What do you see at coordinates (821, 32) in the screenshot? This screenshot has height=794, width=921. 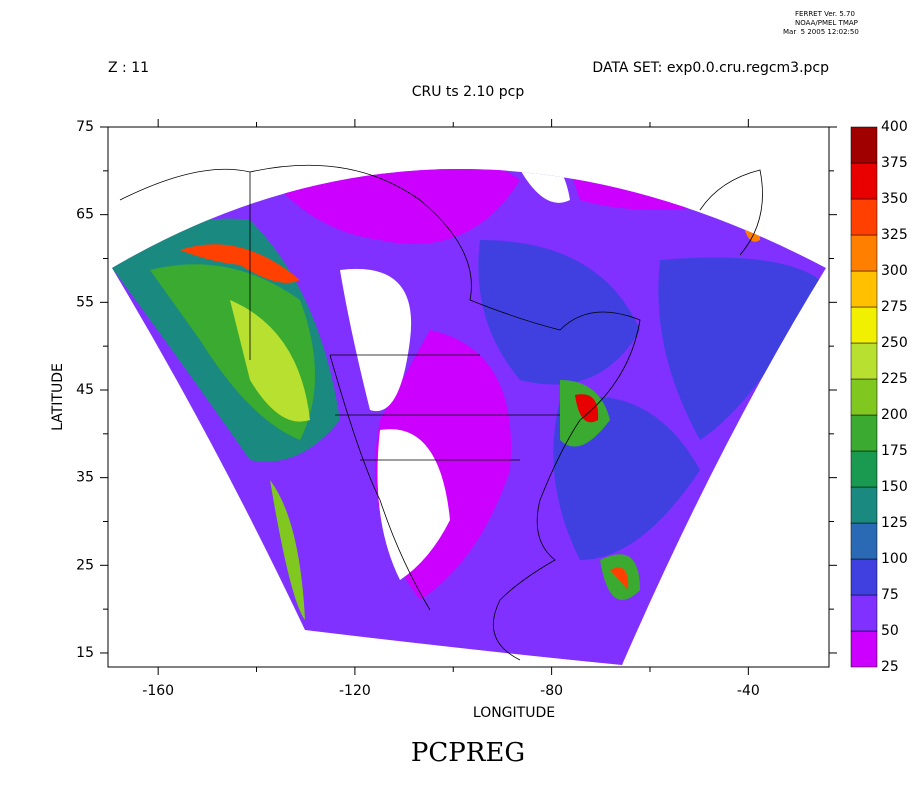 I see `ferret-date: Mar 5 2005 12:02:50` at bounding box center [821, 32].